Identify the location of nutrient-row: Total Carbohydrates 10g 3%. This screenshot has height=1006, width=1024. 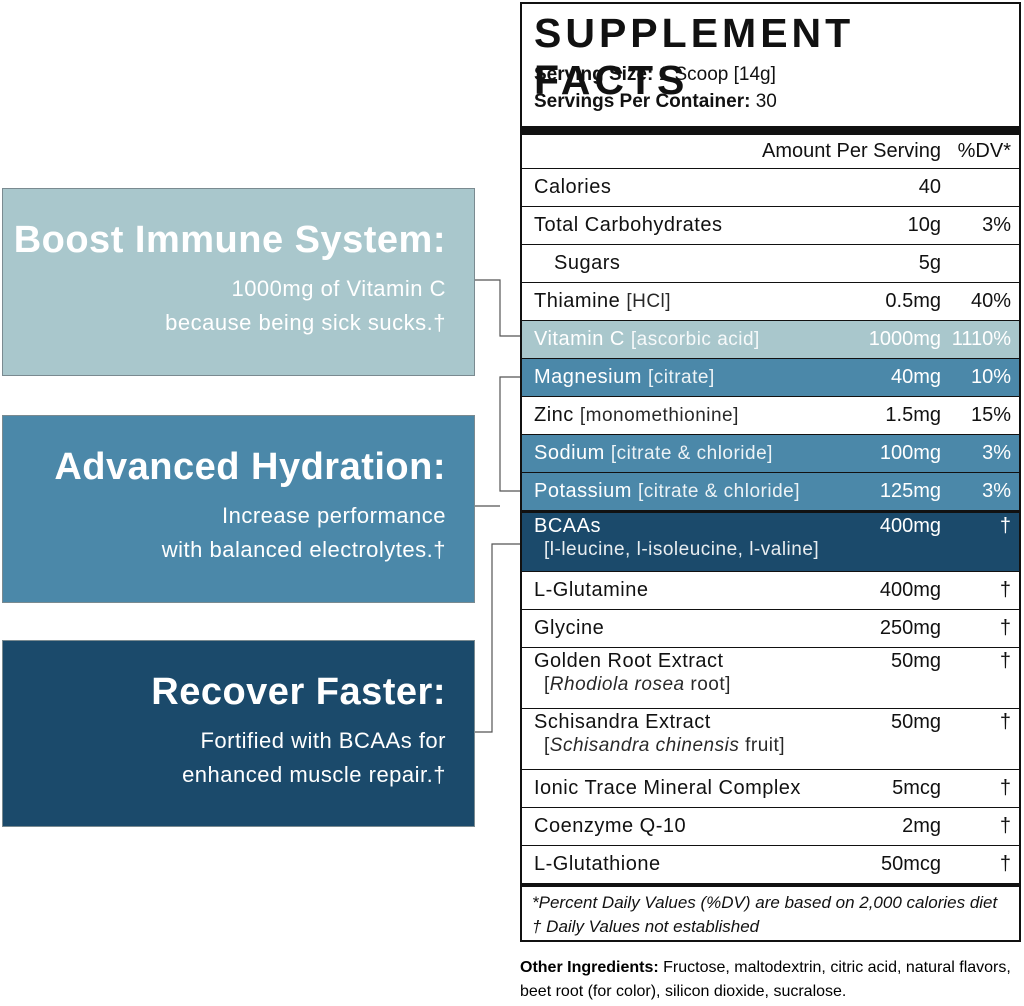
(770, 225).